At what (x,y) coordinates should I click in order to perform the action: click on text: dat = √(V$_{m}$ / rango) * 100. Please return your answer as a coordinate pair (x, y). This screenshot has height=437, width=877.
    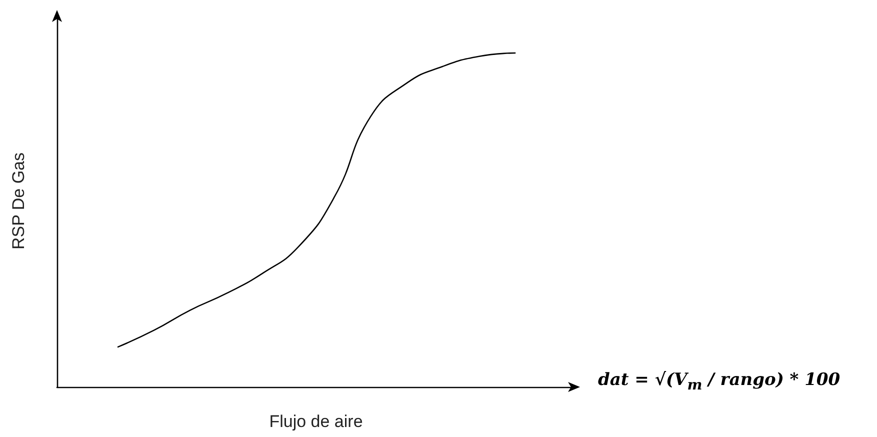
    Looking at the image, I should click on (719, 382).